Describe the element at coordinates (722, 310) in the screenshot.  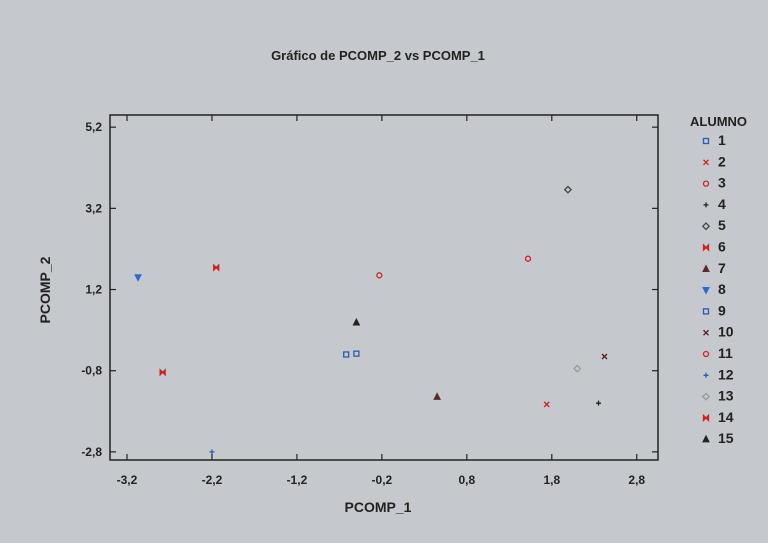
I see `legend-label: 9` at that location.